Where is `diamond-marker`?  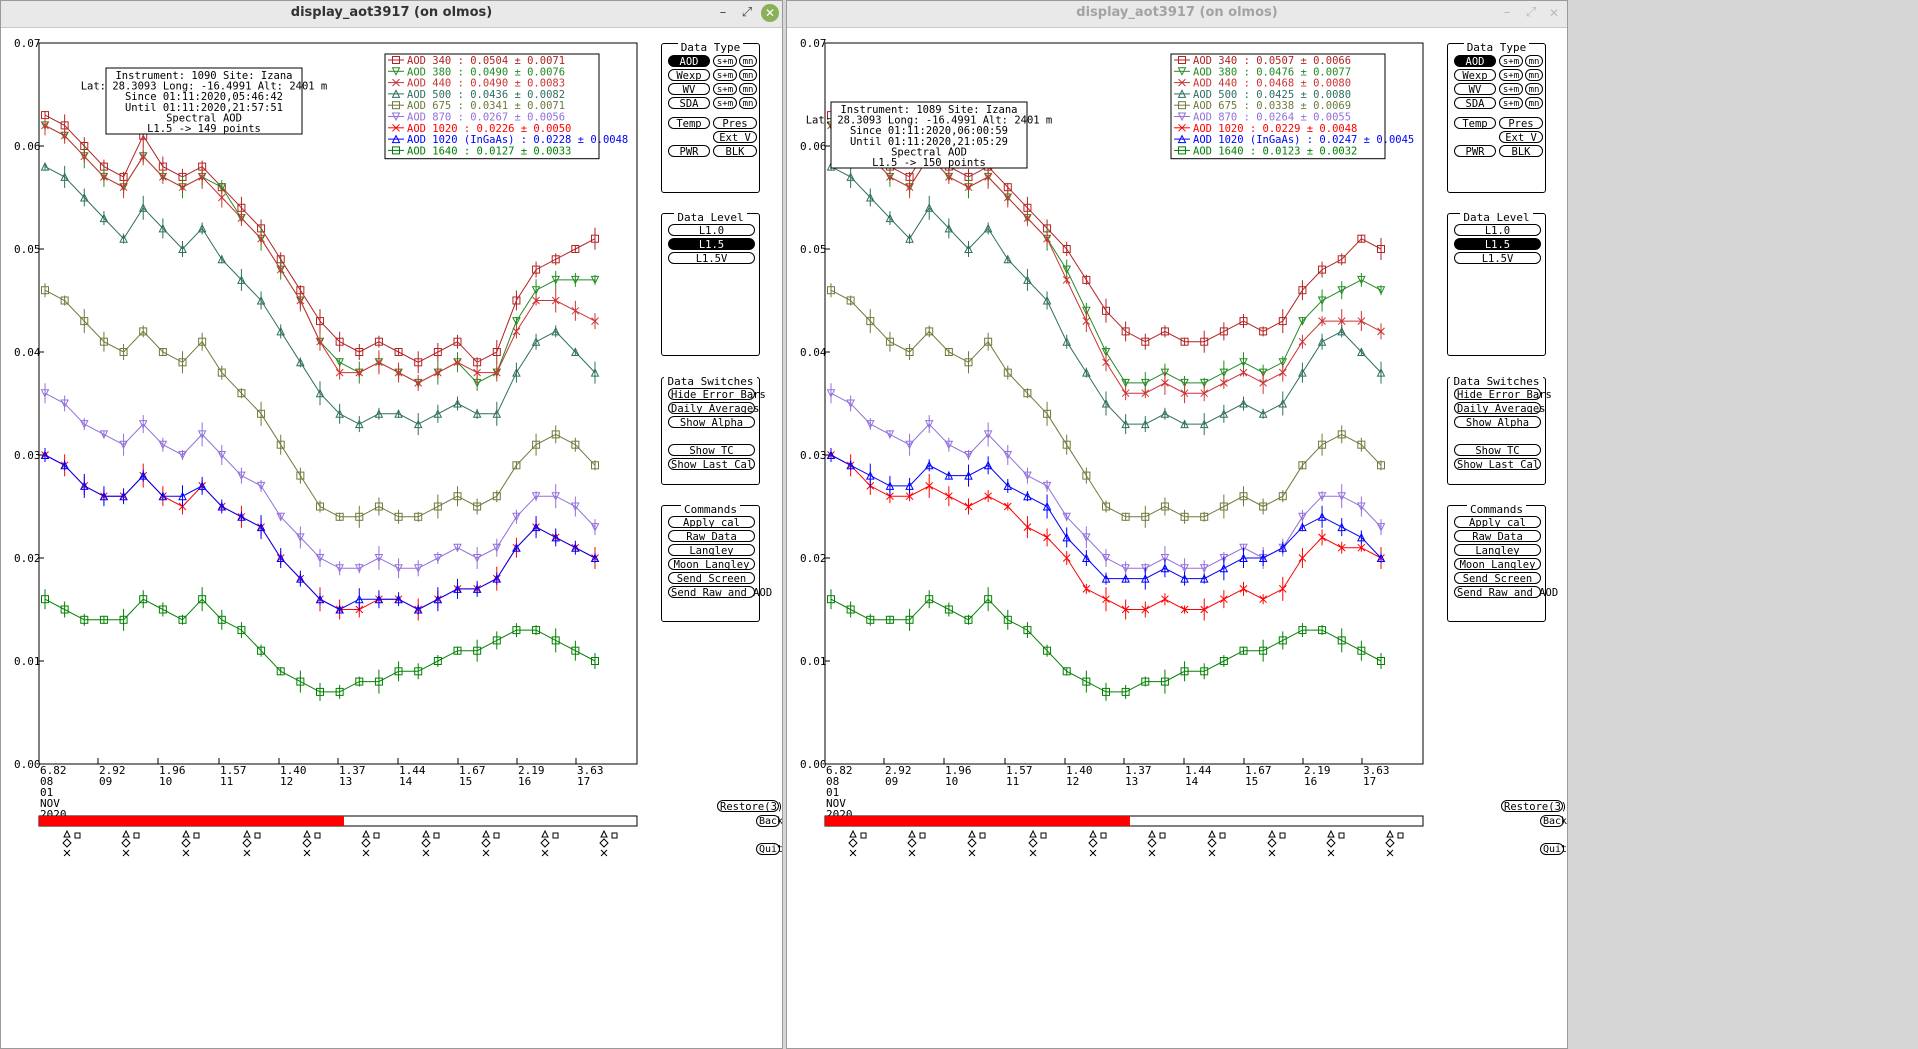 diamond-marker is located at coordinates (972, 843).